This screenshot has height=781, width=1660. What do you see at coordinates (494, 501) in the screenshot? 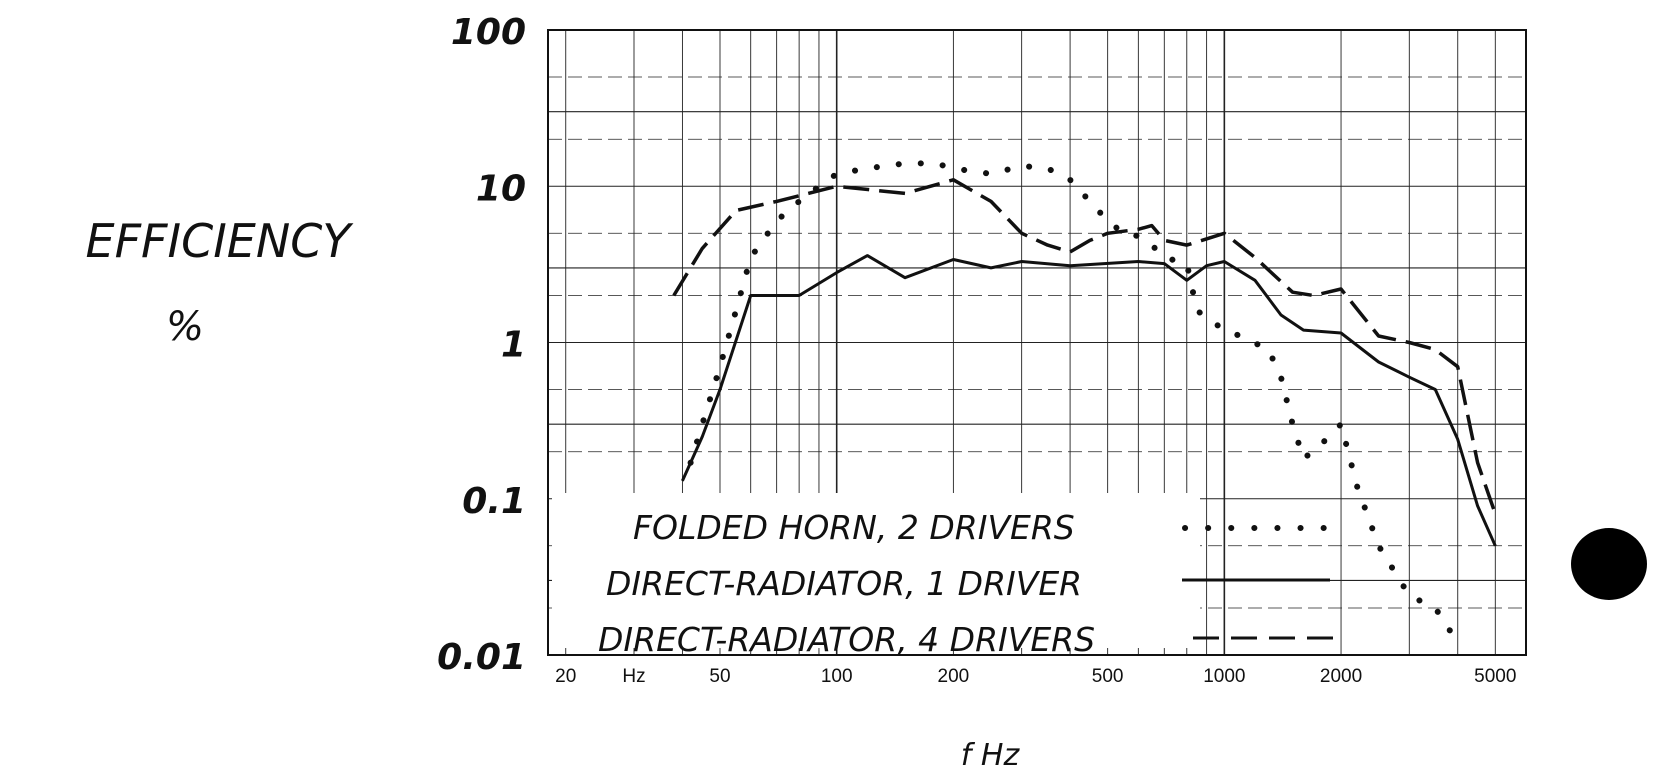
I see `y-tick-label: 0.1` at bounding box center [494, 501].